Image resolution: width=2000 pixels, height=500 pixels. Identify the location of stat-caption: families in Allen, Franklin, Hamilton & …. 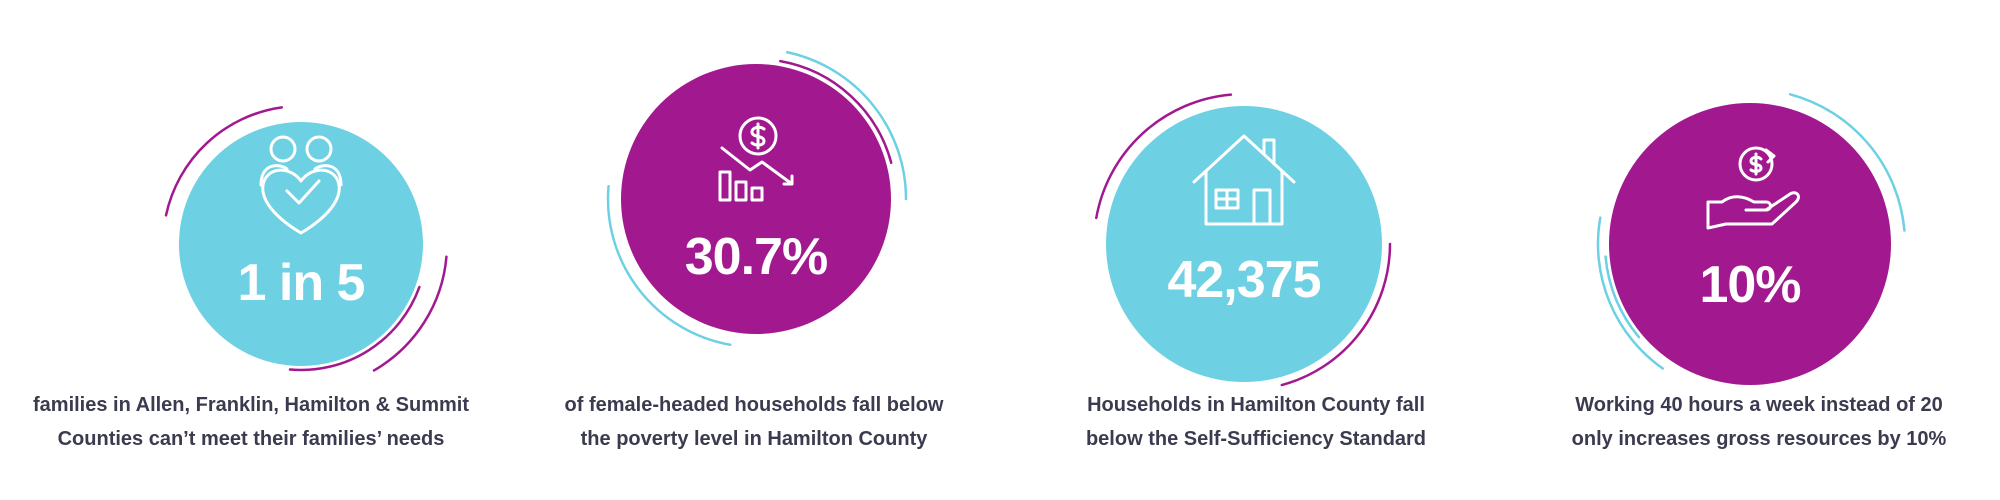
(251, 405).